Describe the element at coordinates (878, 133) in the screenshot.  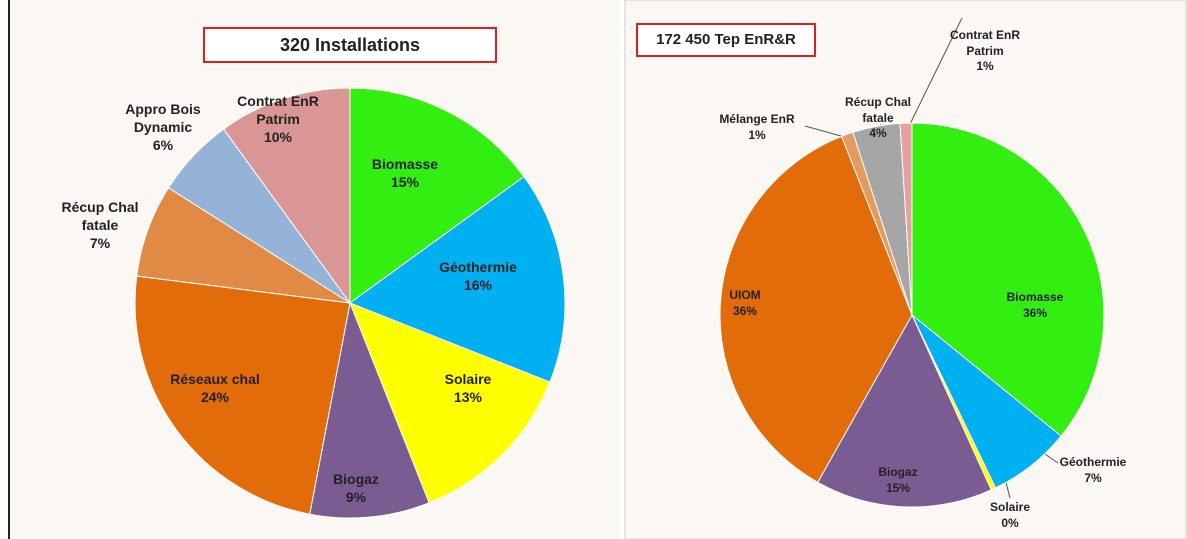
I see `value-label: 4%` at that location.